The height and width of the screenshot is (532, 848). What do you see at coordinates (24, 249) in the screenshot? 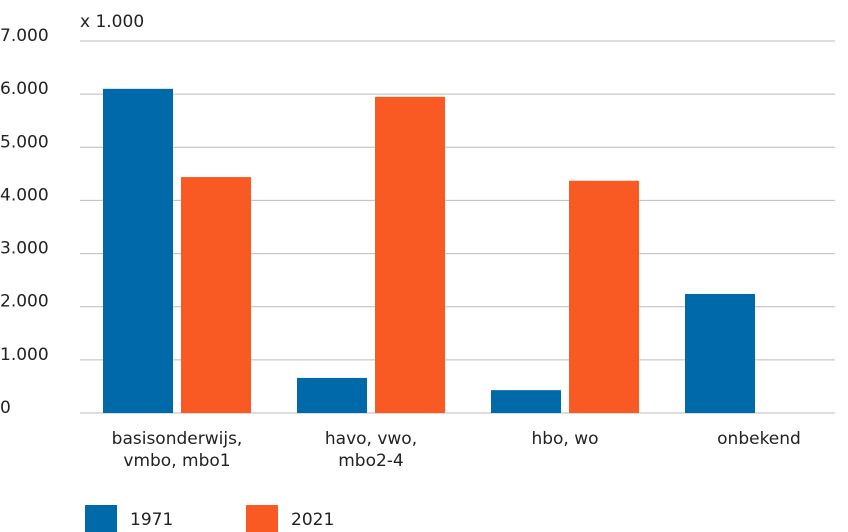
I see `y-tick-label: 3.000` at bounding box center [24, 249].